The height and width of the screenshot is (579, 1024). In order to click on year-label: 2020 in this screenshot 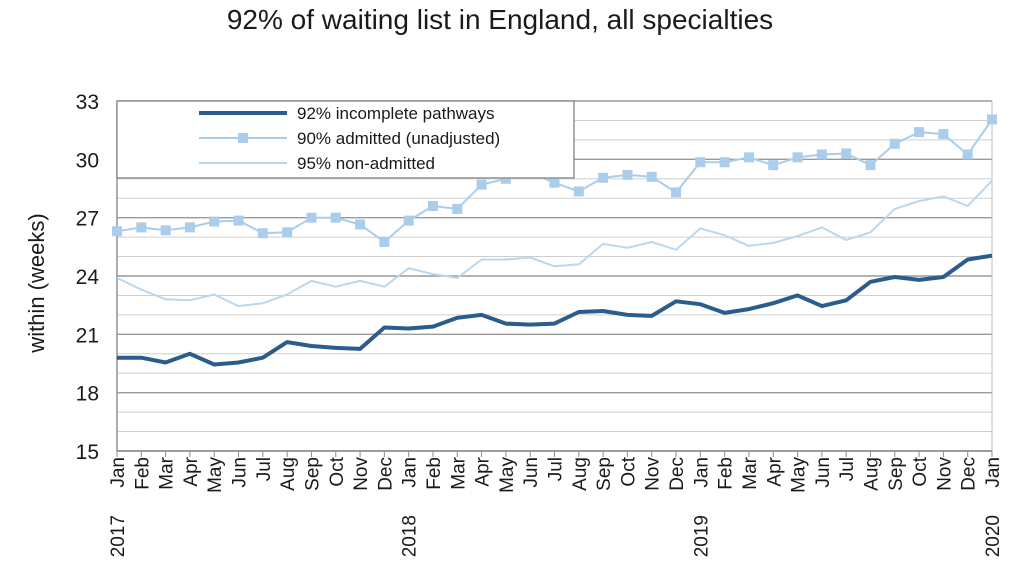, I will do `click(993, 536)`.